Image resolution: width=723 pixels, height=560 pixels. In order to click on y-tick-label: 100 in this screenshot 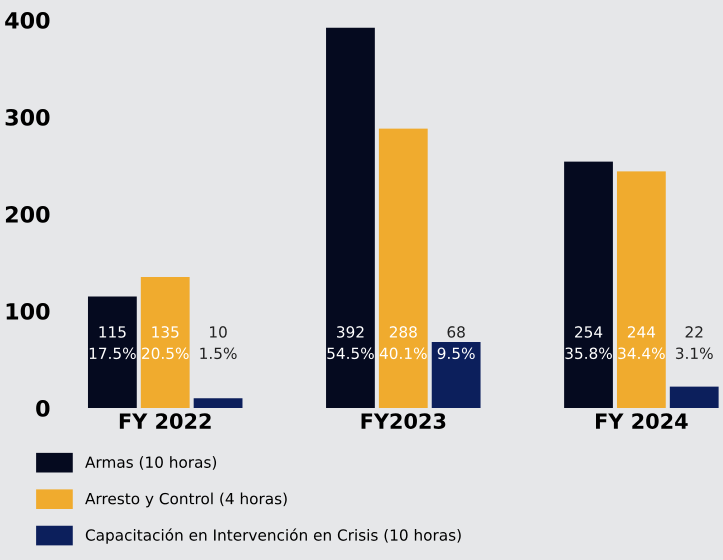, I will do `click(28, 311)`.